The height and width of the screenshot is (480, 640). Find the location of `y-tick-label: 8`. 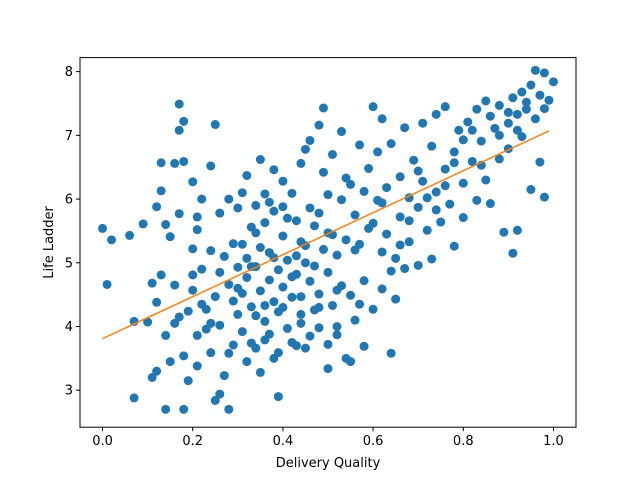

y-tick-label: 8 is located at coordinates (69, 72).